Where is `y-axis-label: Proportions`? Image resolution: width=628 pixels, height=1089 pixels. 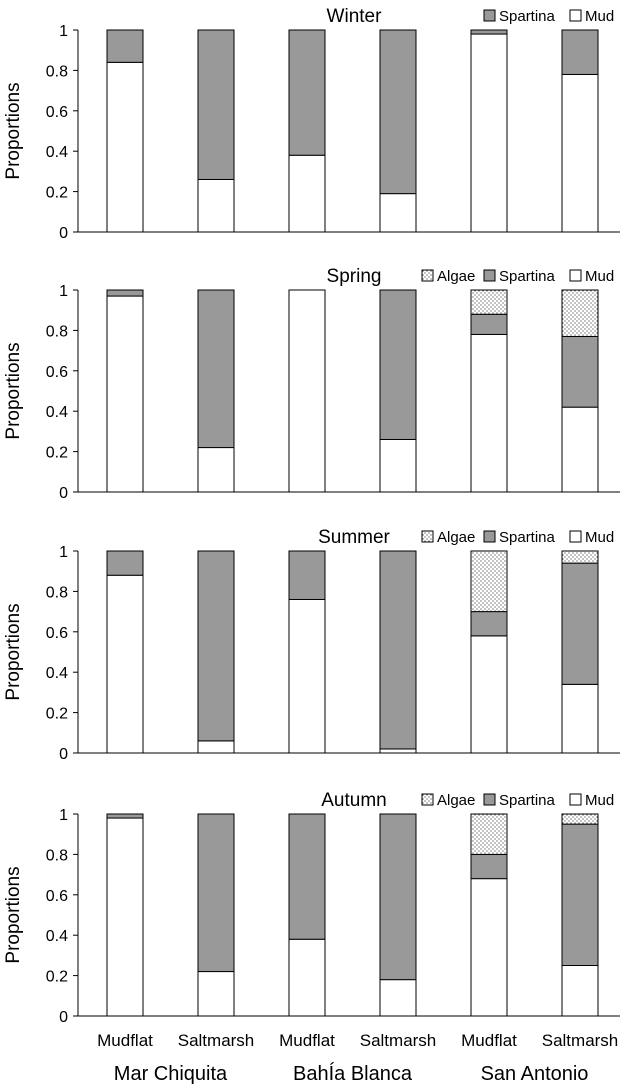 y-axis-label: Proportions is located at coordinates (13, 390).